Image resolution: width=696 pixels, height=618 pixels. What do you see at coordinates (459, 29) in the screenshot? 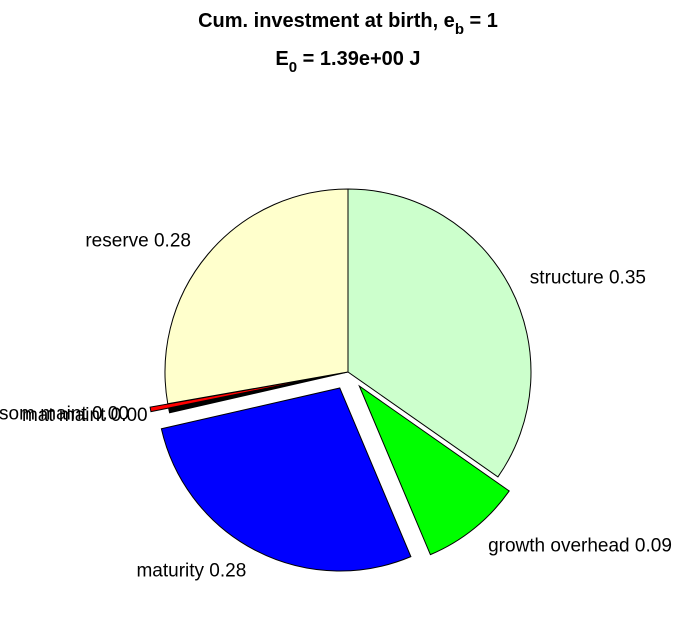
I see `title-subscript: b` at bounding box center [459, 29].